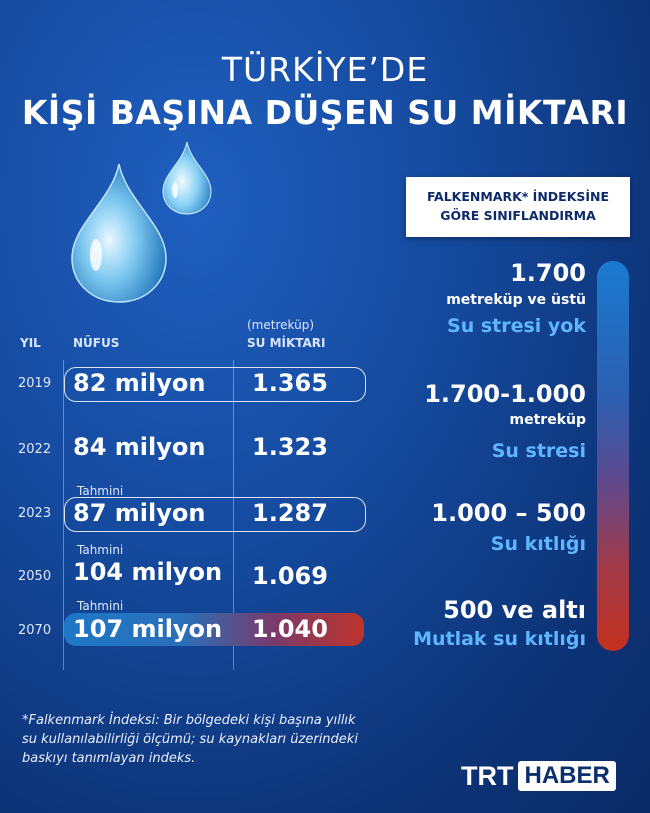 This screenshot has height=813, width=650. I want to click on table-row-year: 2050, so click(35, 576).